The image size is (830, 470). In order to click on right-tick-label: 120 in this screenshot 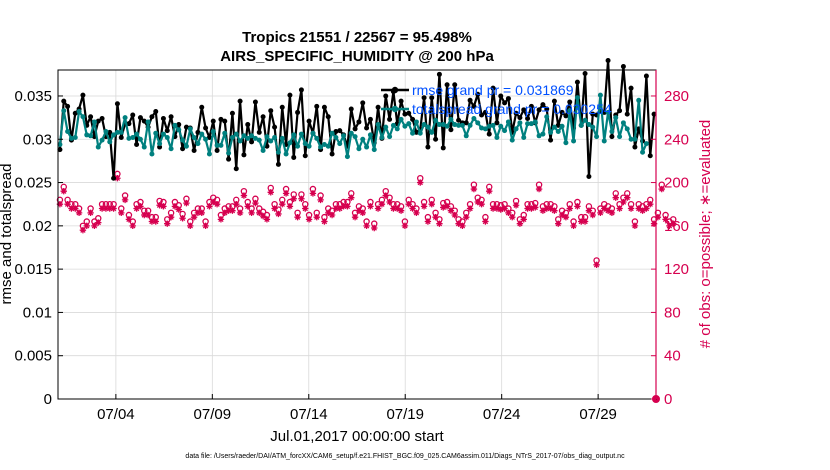, I will do `click(676, 269)`.